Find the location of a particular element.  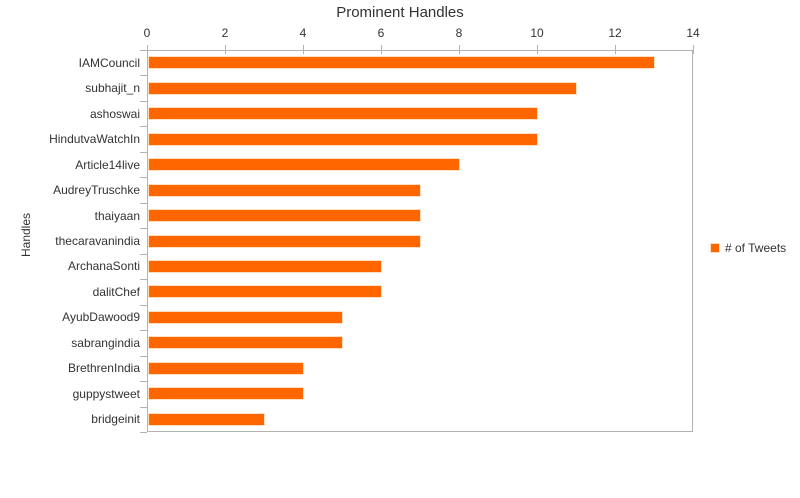

y-category-label: BrethrenIndia is located at coordinates (103, 368).